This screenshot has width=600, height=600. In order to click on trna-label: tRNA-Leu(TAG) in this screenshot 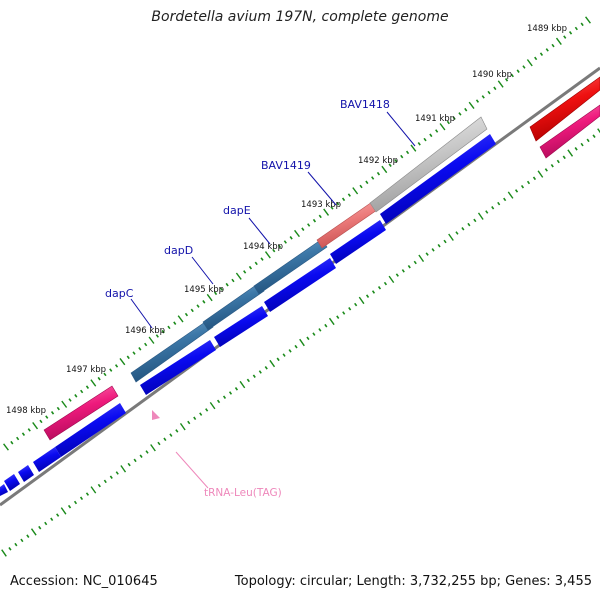, I will do `click(243, 493)`.